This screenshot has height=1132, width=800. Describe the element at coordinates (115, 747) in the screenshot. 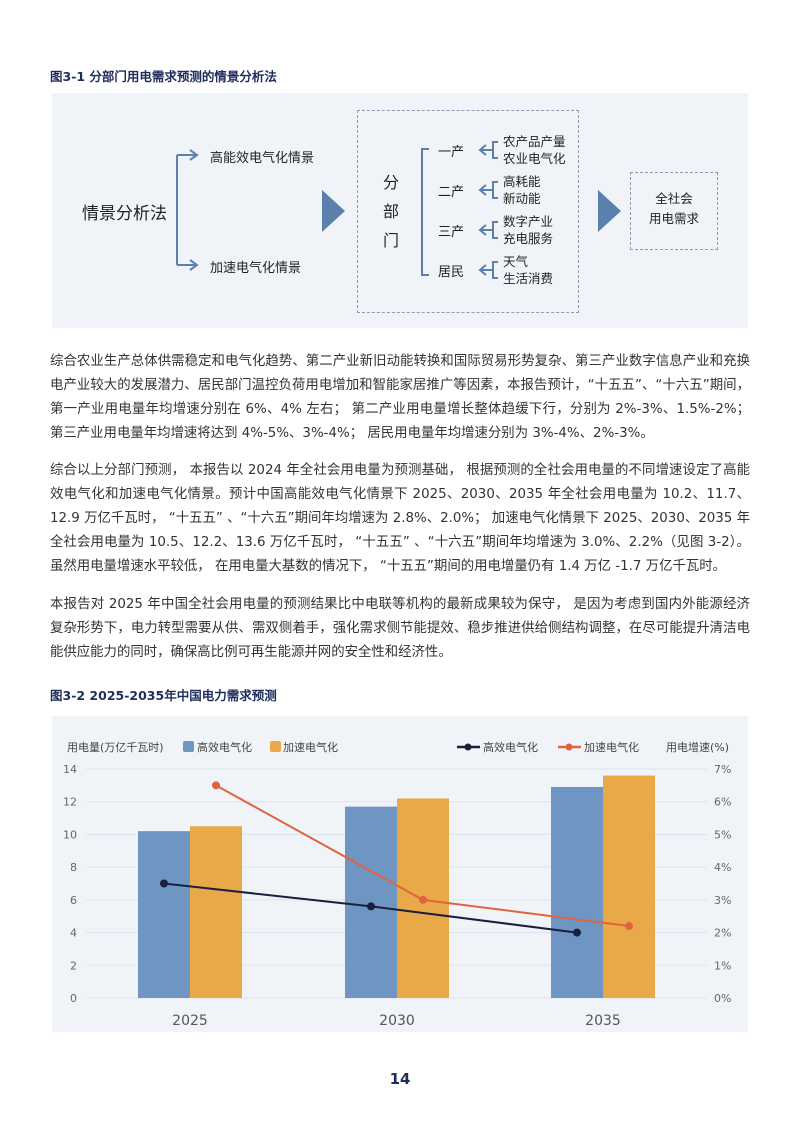

I see `y-axis-title: 用电量(万亿千瓦时)` at that location.